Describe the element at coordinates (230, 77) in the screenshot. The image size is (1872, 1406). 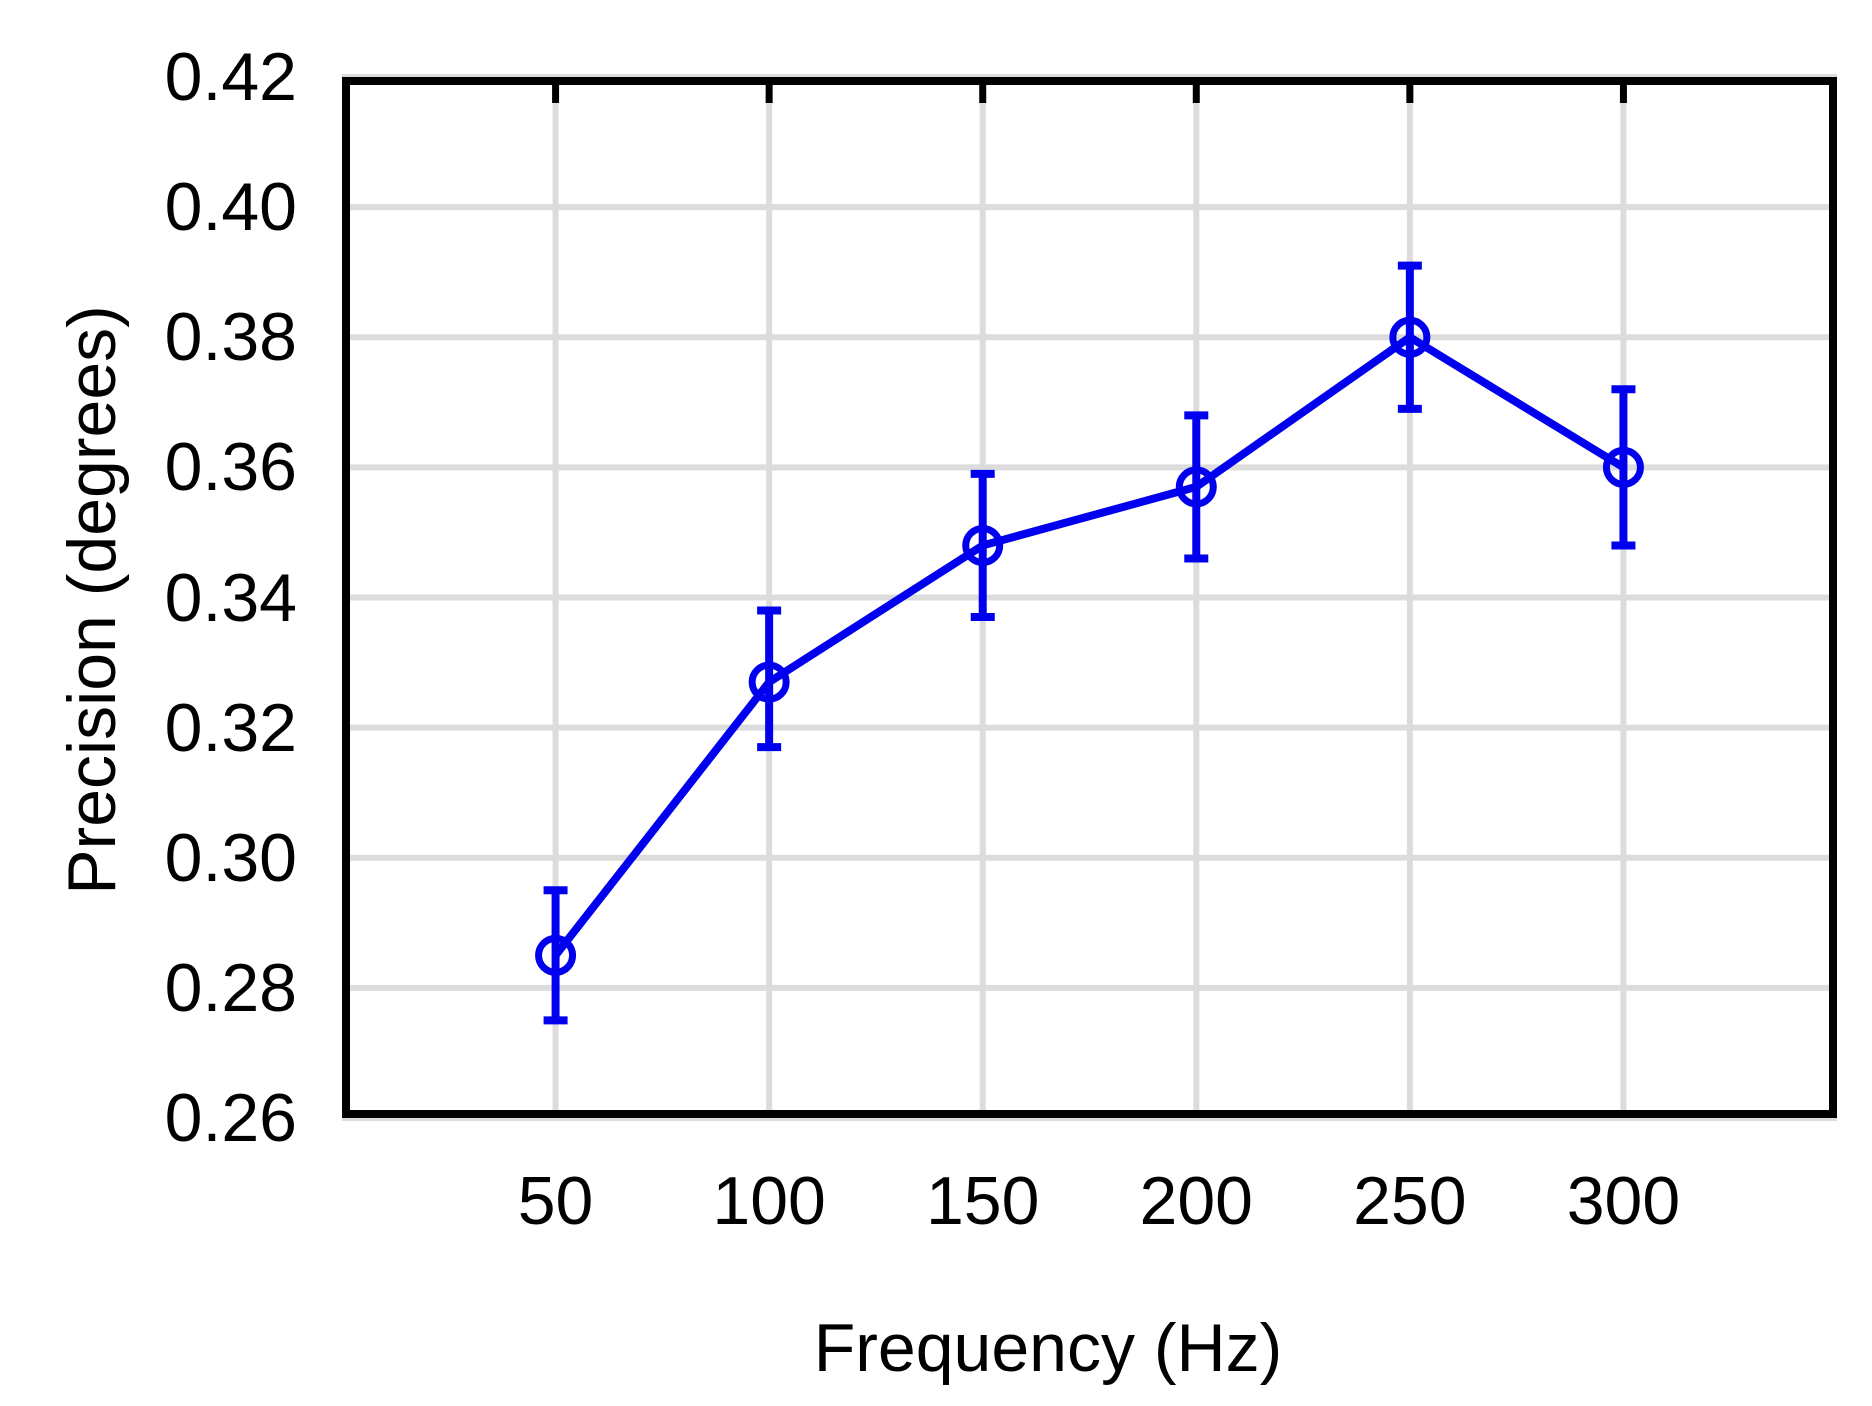
I see `y-tick-label: 0.42` at that location.